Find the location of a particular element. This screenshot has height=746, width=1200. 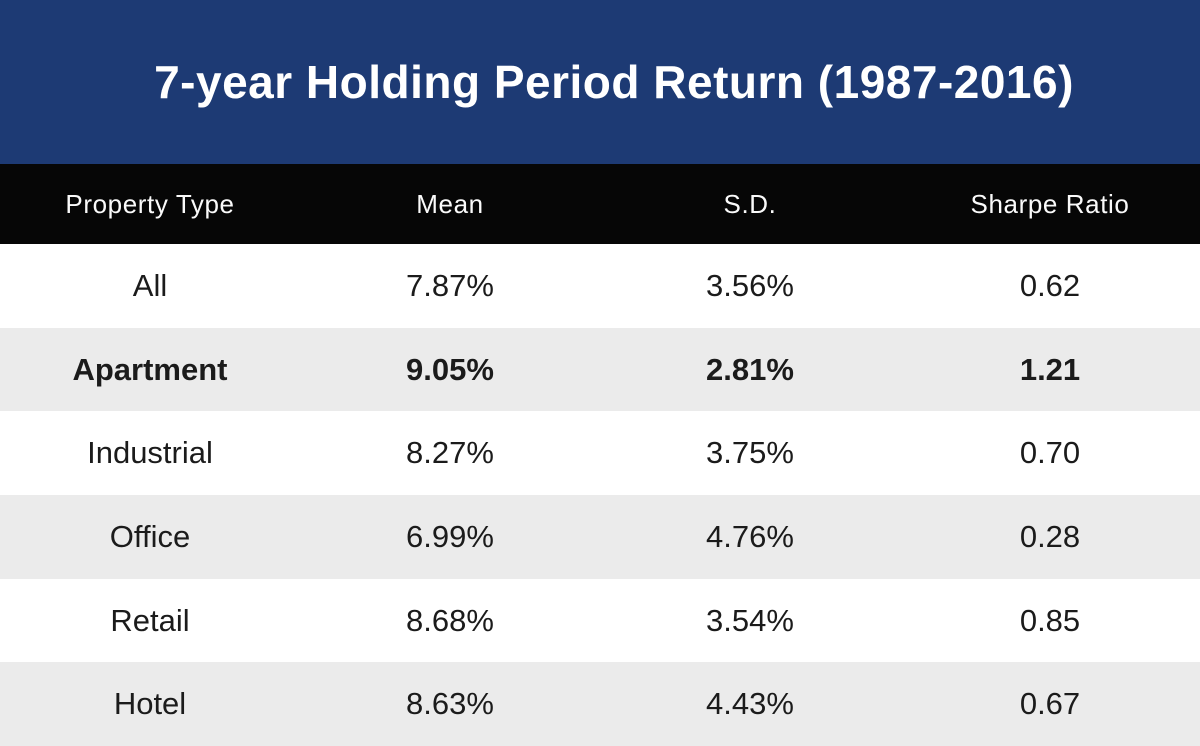

table-cell: All is located at coordinates (150, 285).